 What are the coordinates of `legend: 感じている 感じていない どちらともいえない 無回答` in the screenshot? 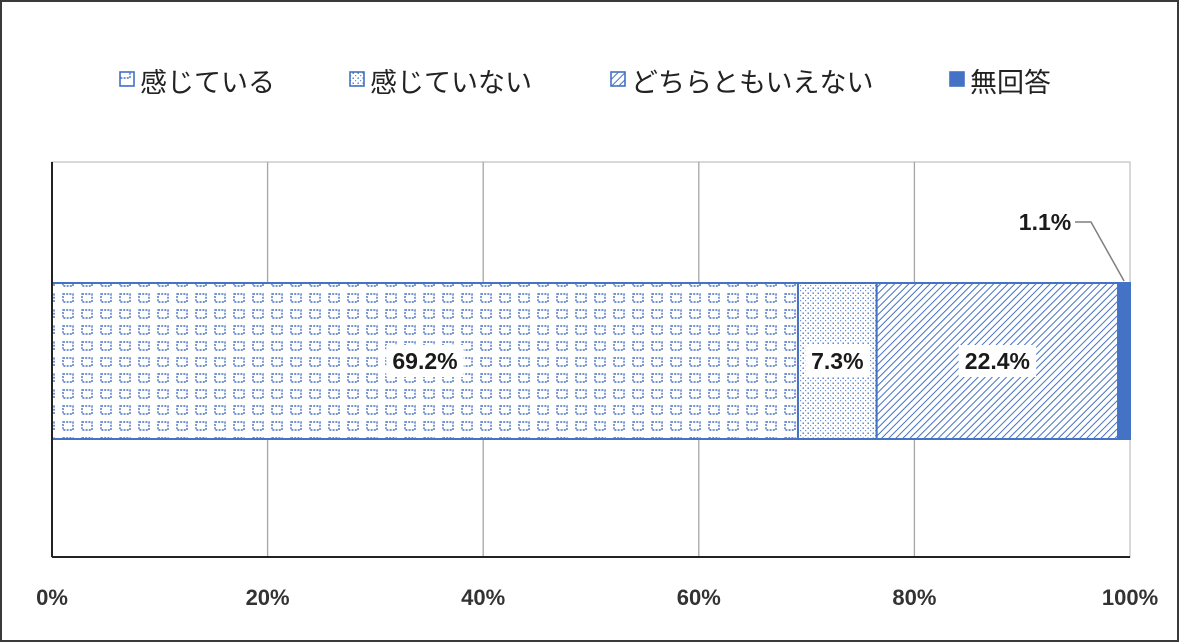 It's located at (585, 83).